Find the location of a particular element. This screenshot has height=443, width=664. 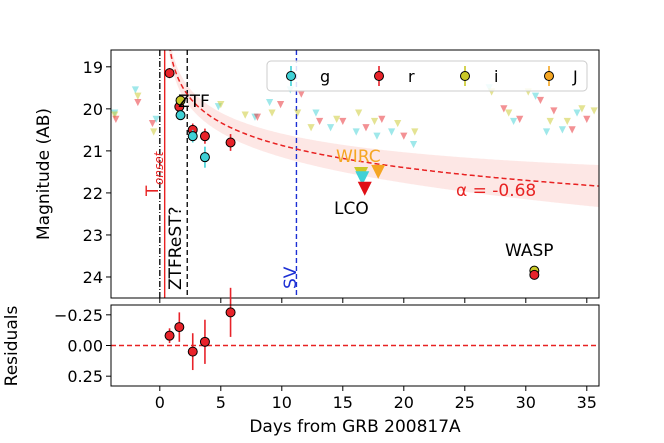

residual-x-tick-label: 20 is located at coordinates (404, 402).